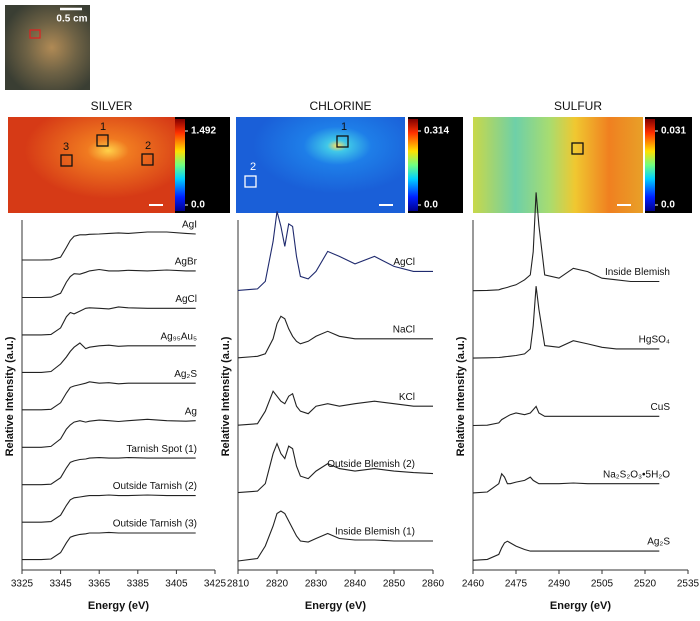 This screenshot has height=621, width=700. Describe the element at coordinates (316, 584) in the screenshot. I see `x-tick-label: 2830` at that location.